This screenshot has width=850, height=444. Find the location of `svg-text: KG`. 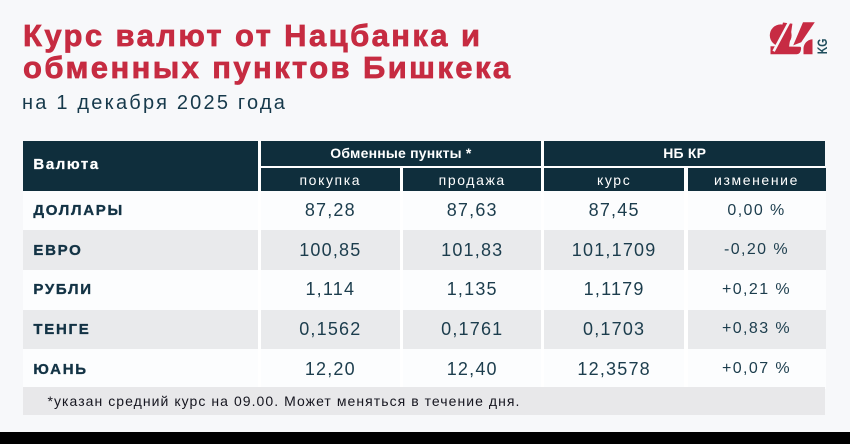

svg-text: KG is located at coordinates (822, 47).